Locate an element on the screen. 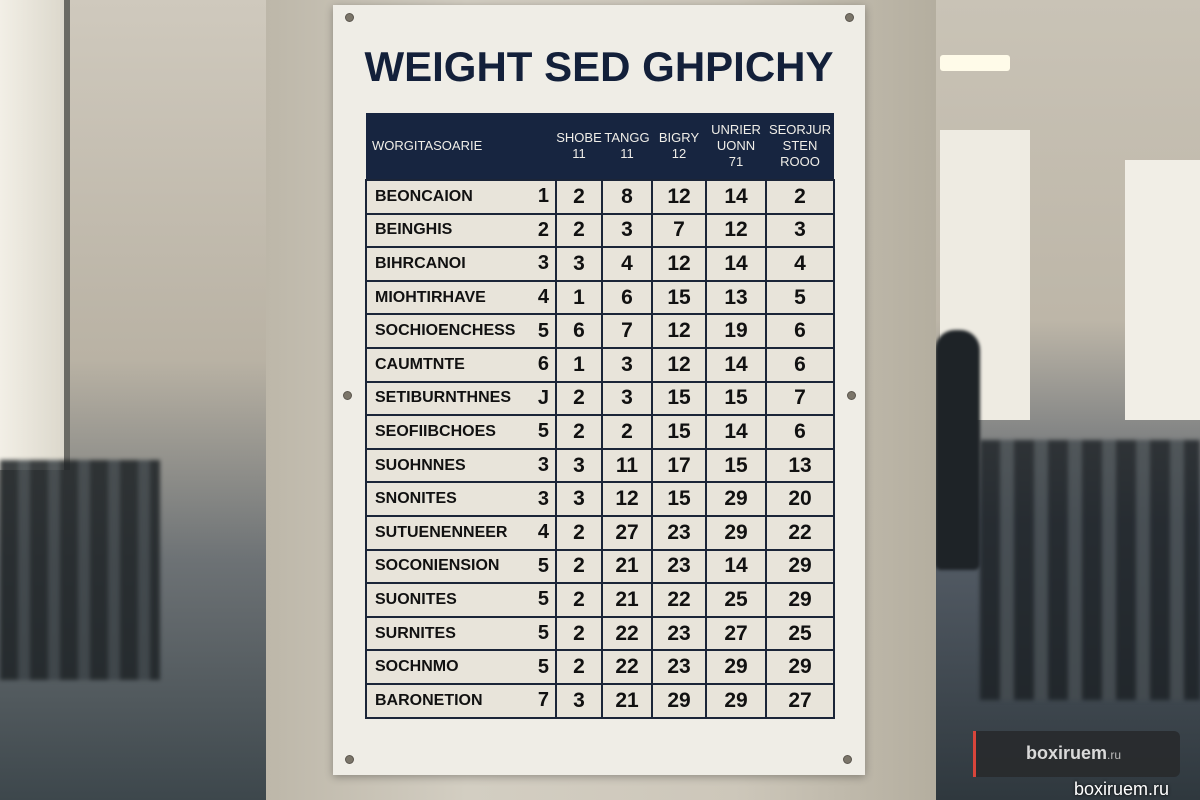 The height and width of the screenshot is (800, 1200). exercise-name: SUTUENENNEER is located at coordinates (441, 532).